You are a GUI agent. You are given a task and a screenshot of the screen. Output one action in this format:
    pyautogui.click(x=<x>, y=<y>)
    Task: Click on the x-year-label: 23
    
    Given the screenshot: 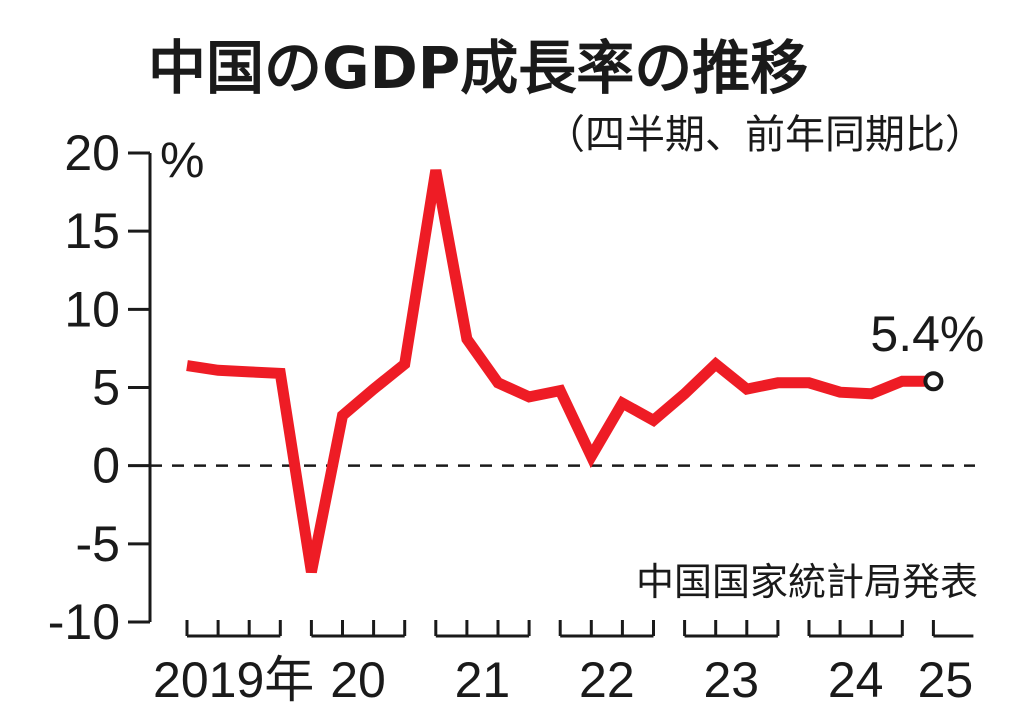 What is the action you would take?
    pyautogui.click(x=731, y=680)
    